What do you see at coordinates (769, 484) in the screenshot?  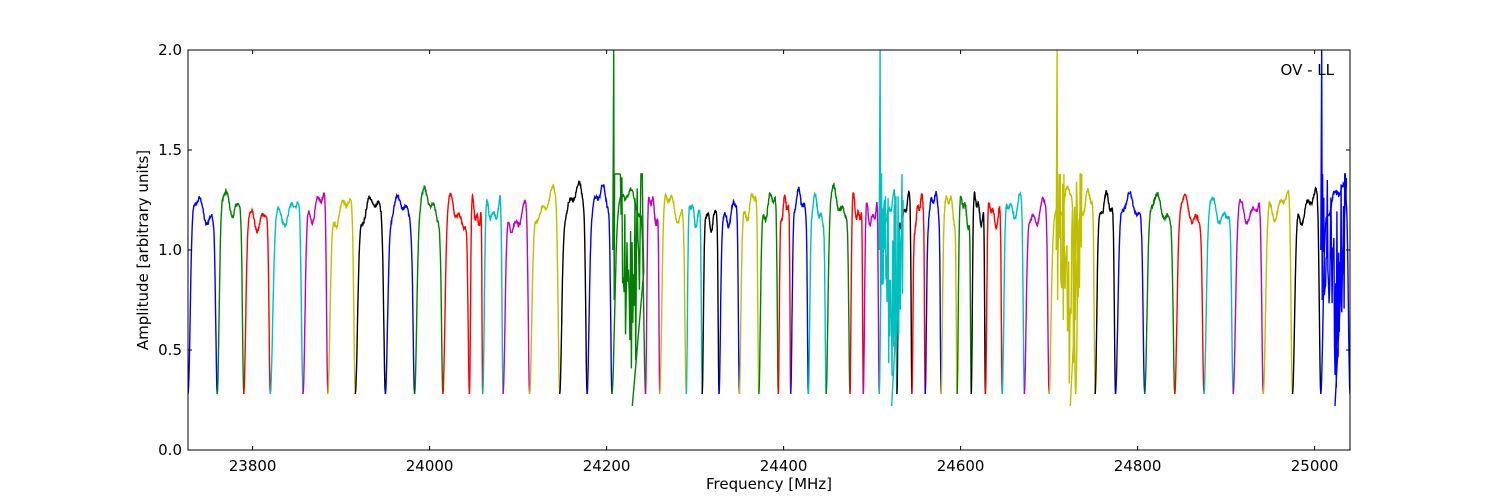 I see `x-axis-title: Frequency [MHz]` at bounding box center [769, 484].